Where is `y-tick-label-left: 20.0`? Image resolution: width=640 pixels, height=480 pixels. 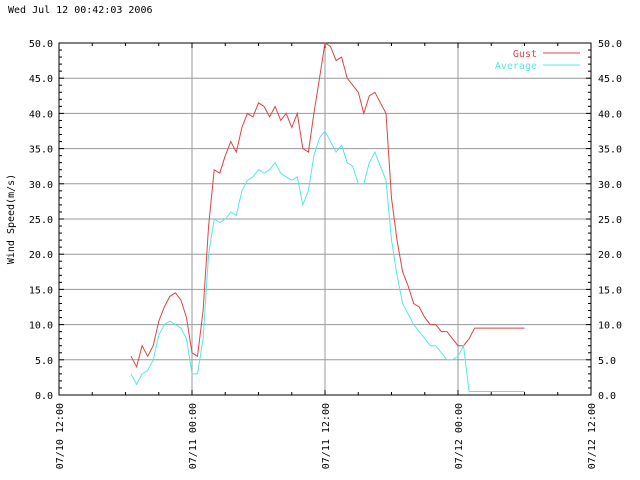 y-tick-label-left: 20.0 is located at coordinates (41, 255).